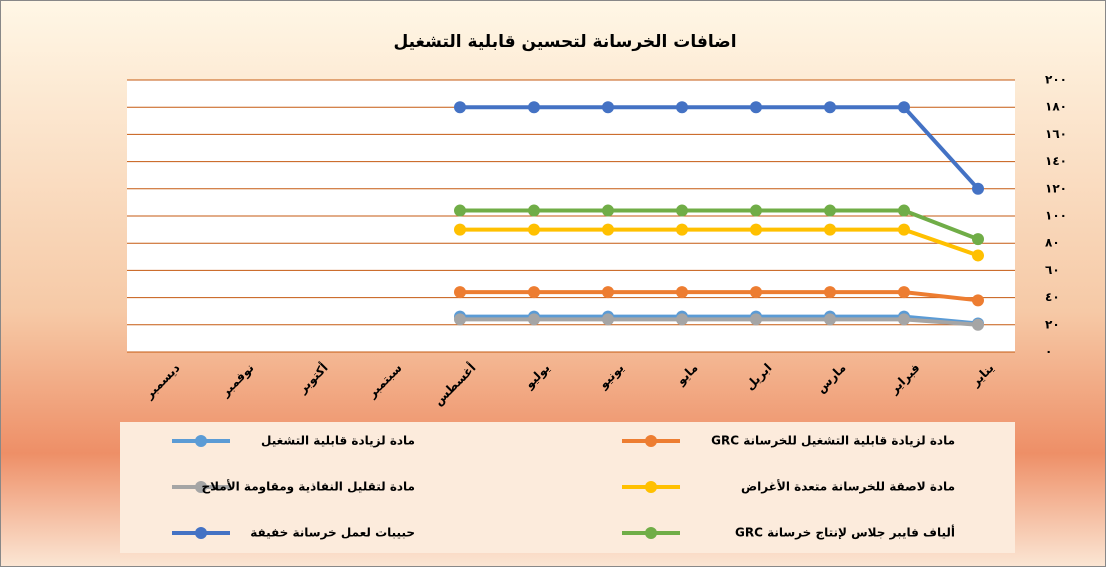 Image resolution: width=1106 pixels, height=567 pixels. Describe the element at coordinates (1052, 324) in the screenshot. I see `y-tick-label: ٢٠` at that location.